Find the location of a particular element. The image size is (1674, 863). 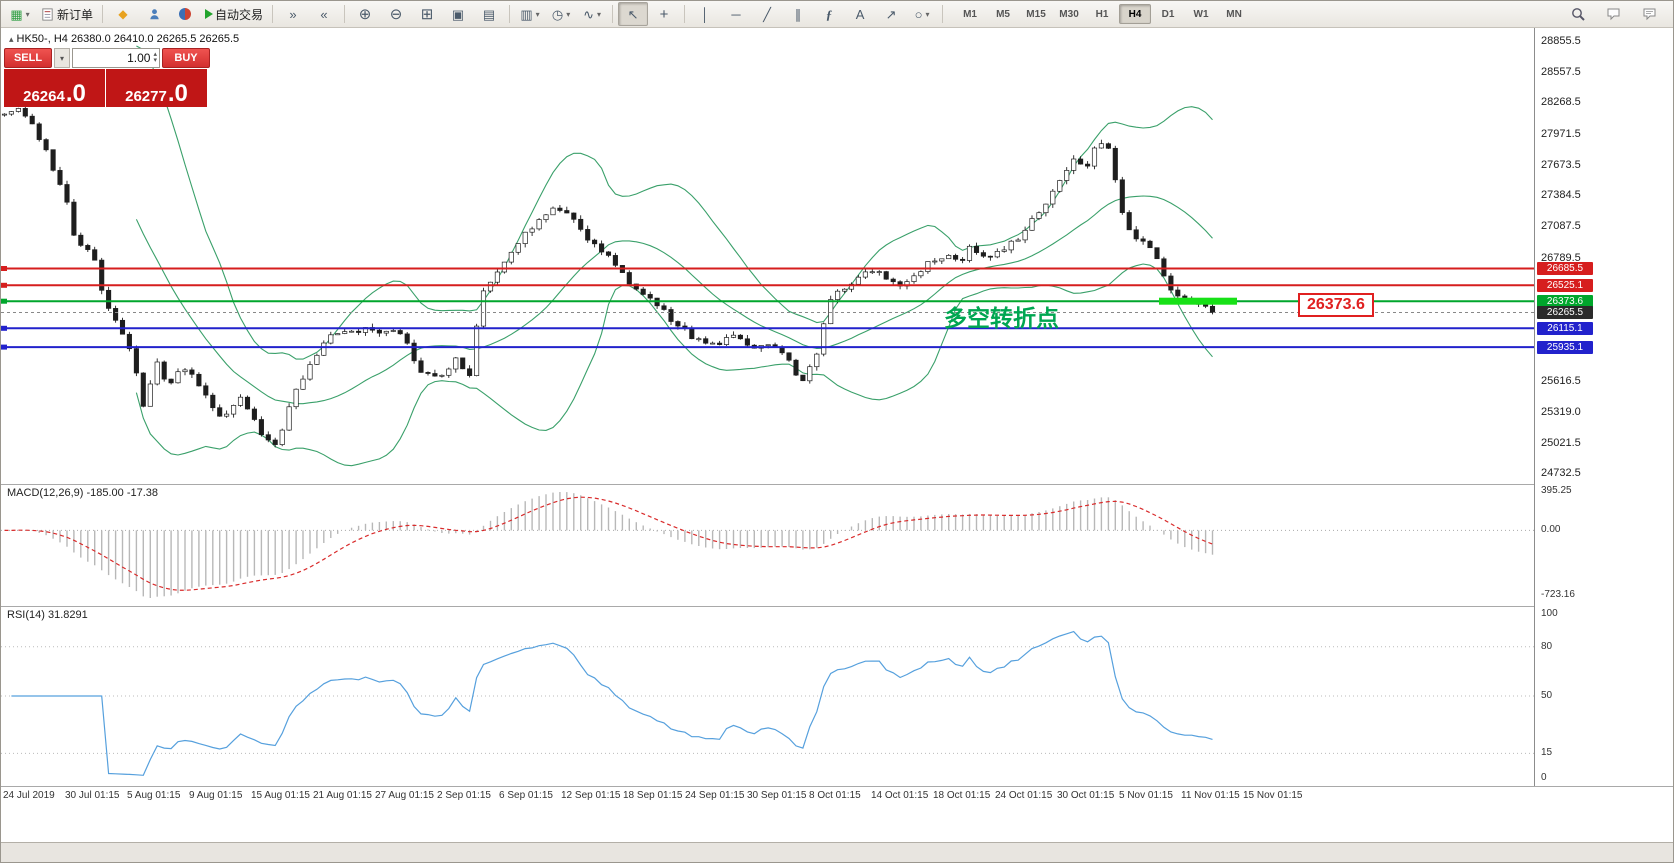

date-label: 21 Aug 01:15 is located at coordinates (342, 795).